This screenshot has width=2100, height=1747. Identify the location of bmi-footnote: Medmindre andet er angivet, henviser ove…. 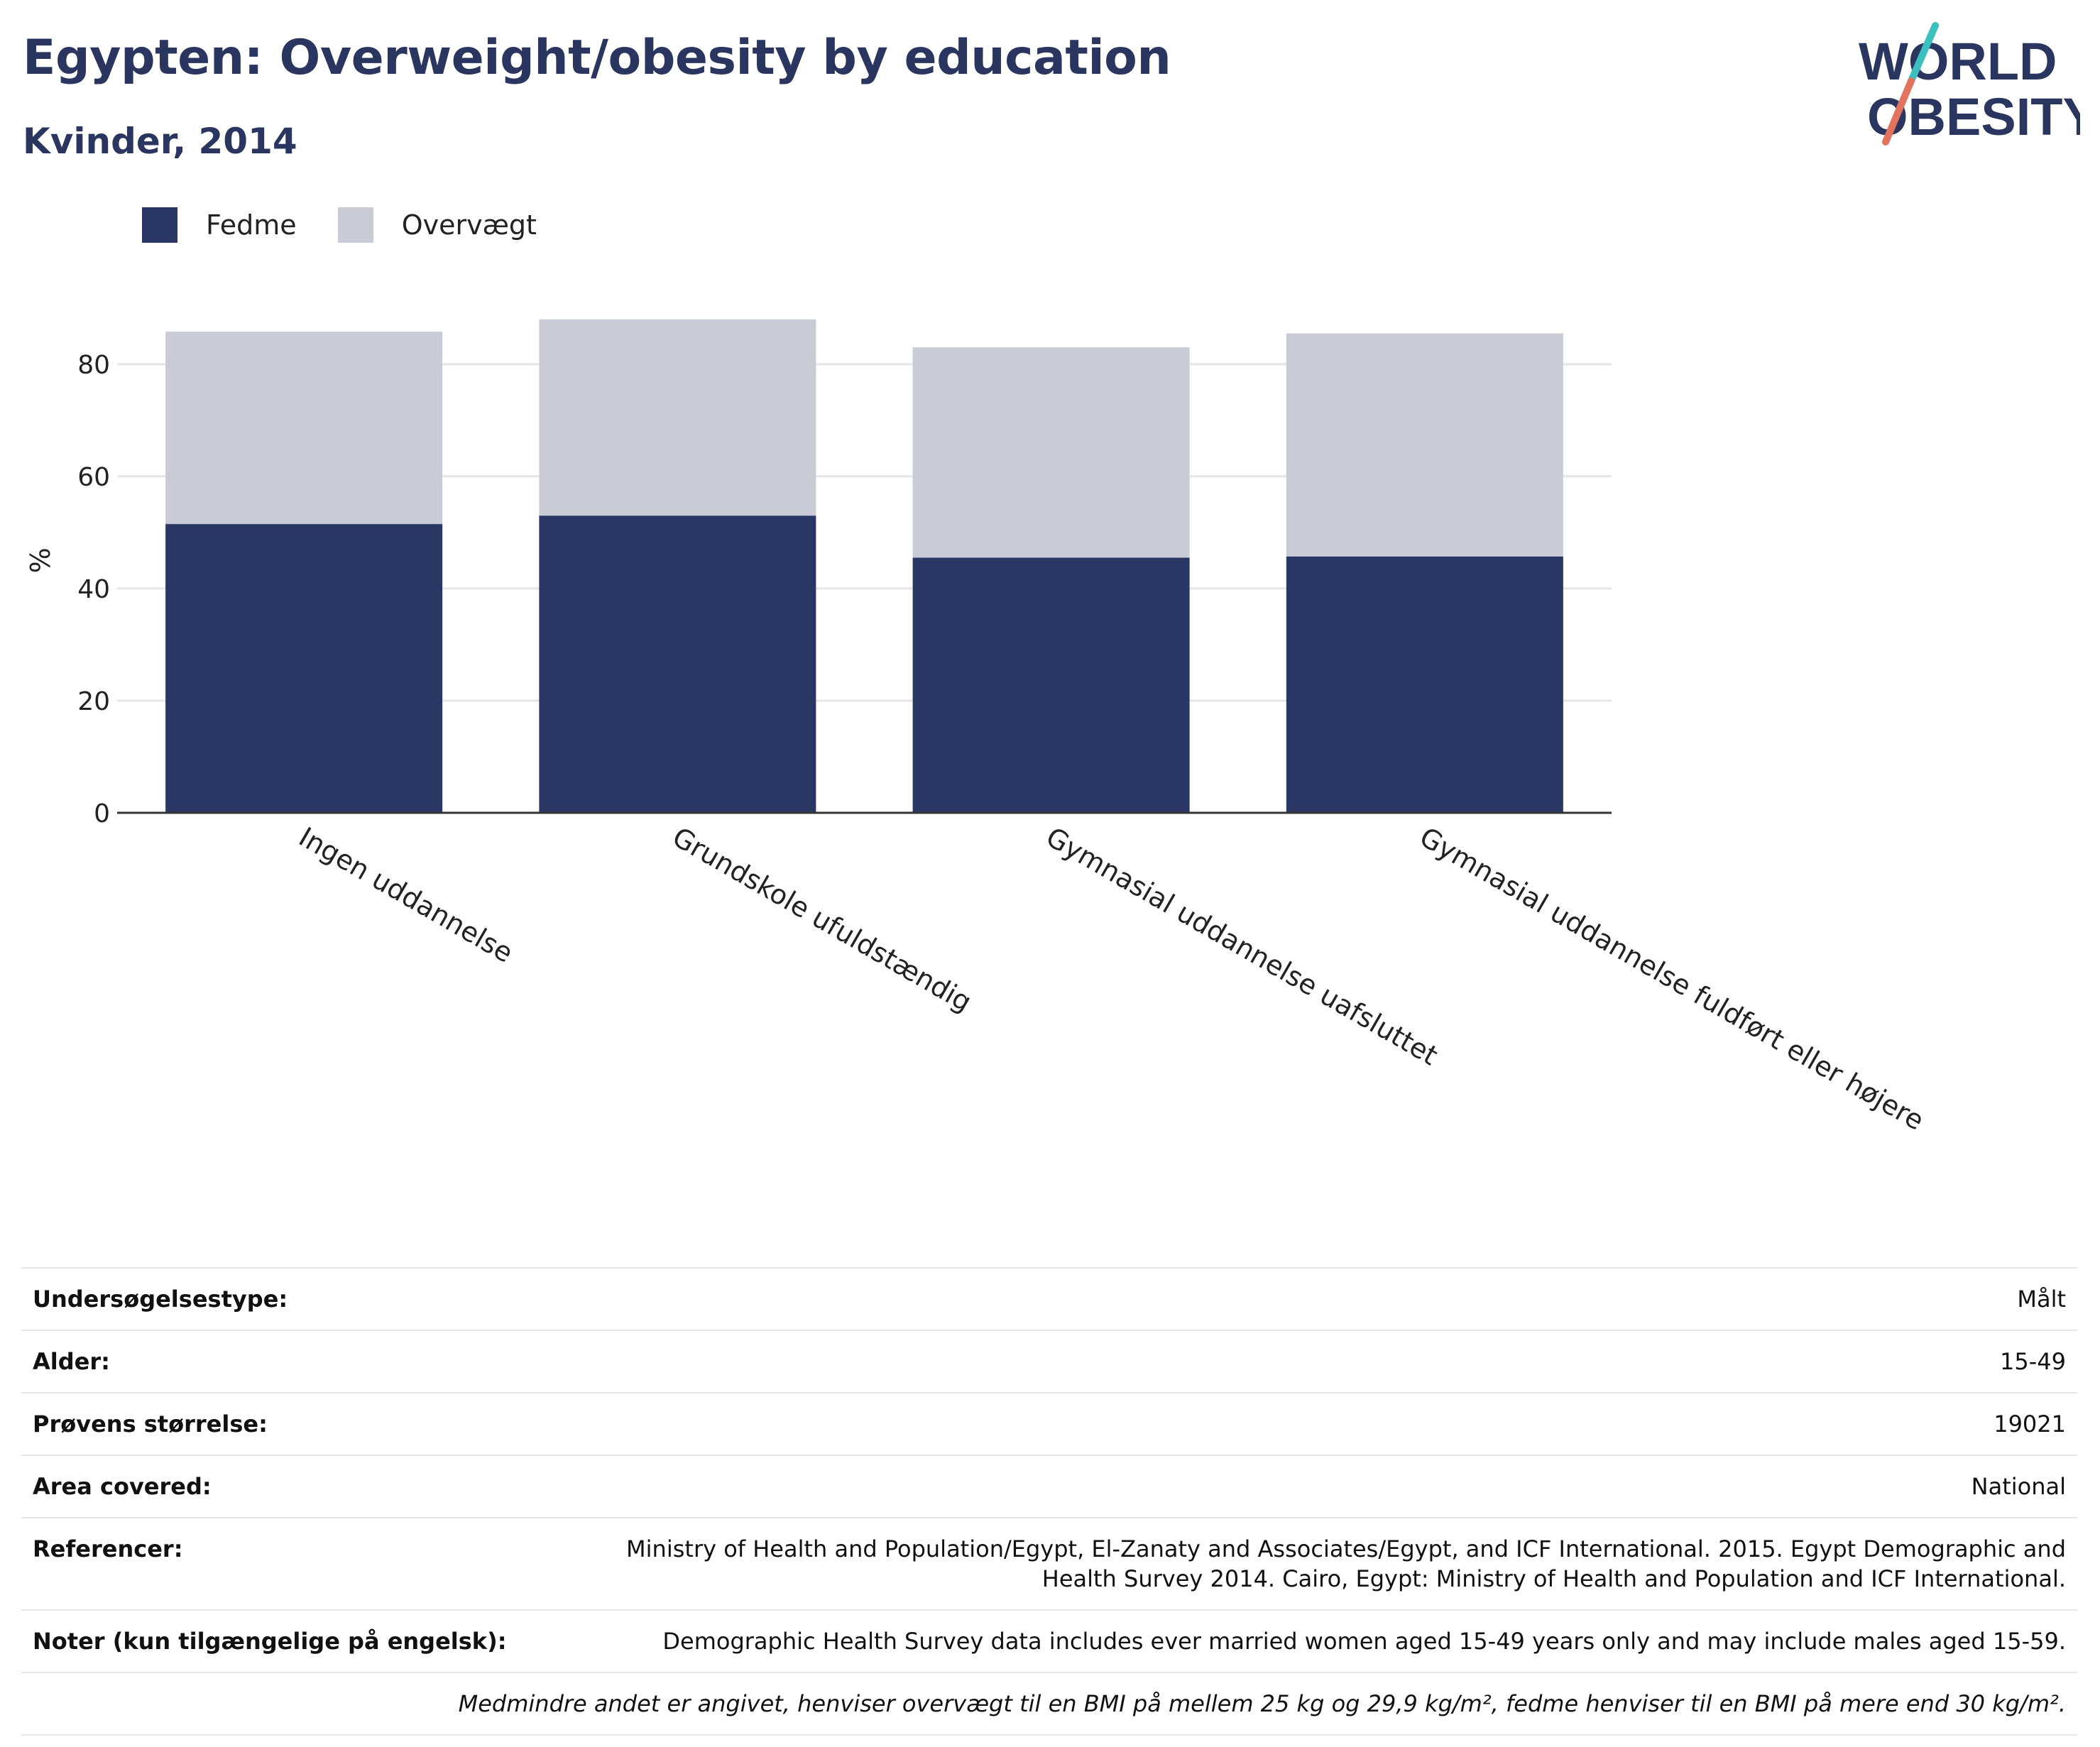
(1049, 1704).